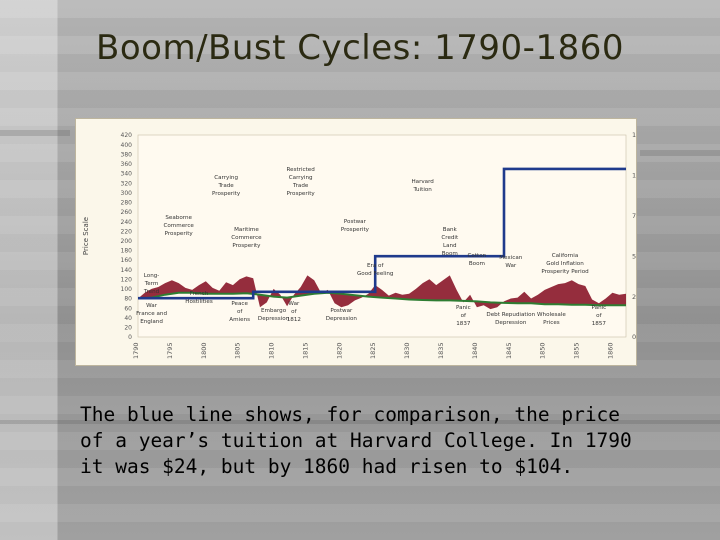 This screenshot has width=720, height=540. What do you see at coordinates (246, 230) in the screenshot?
I see `annotation-upper: Maritime` at bounding box center [246, 230].